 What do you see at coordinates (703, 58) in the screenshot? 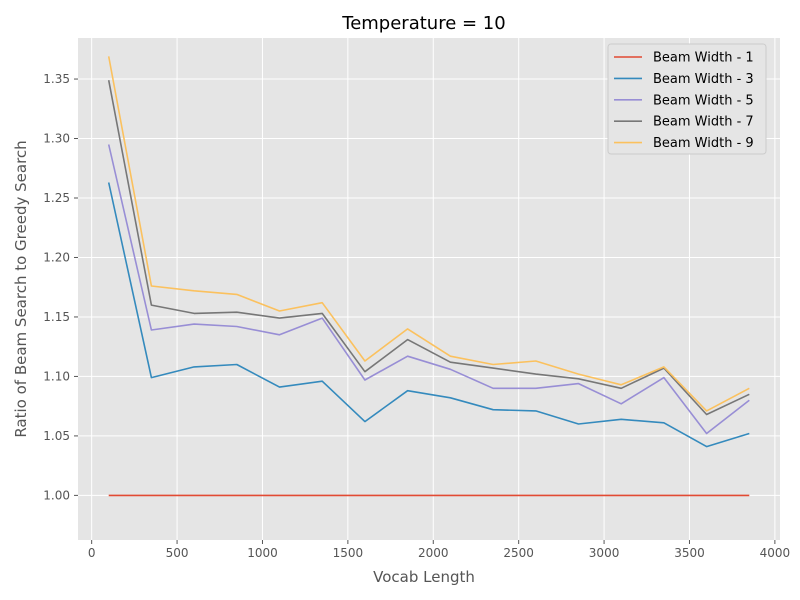
I see `legend-label: Beam Width - 1` at bounding box center [703, 58].